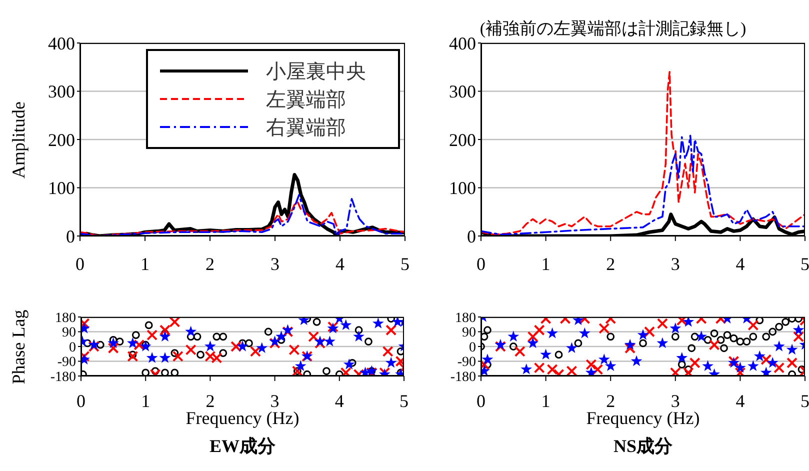 This screenshot has width=809, height=471. What do you see at coordinates (306, 99) in the screenshot?
I see `legend-label: 左翼端部` at bounding box center [306, 99].